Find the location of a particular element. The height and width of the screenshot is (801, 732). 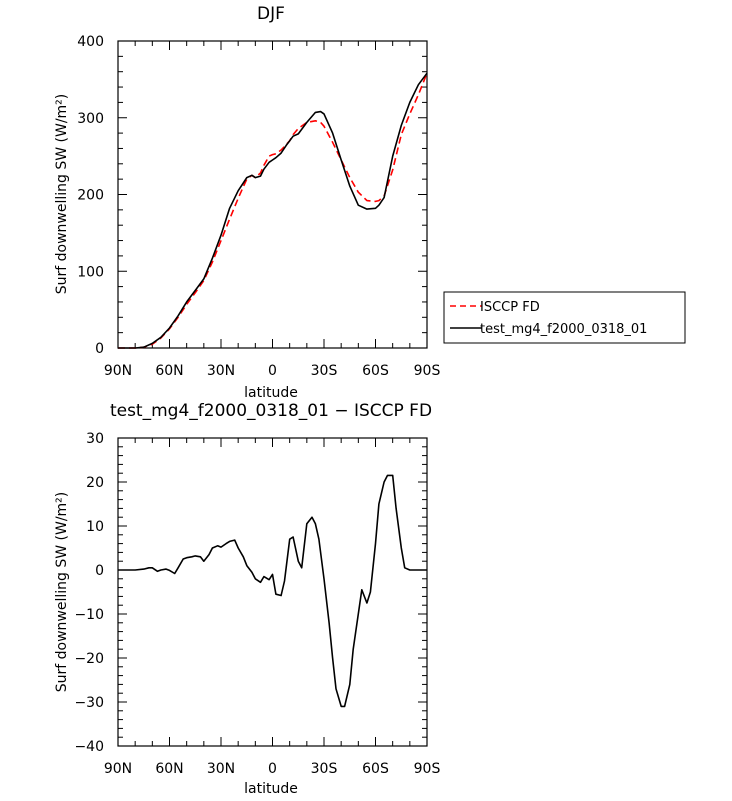

bottom-chart-title: test_mg4_f2000_0318_01 − ISCCP FD is located at coordinates (271, 411).